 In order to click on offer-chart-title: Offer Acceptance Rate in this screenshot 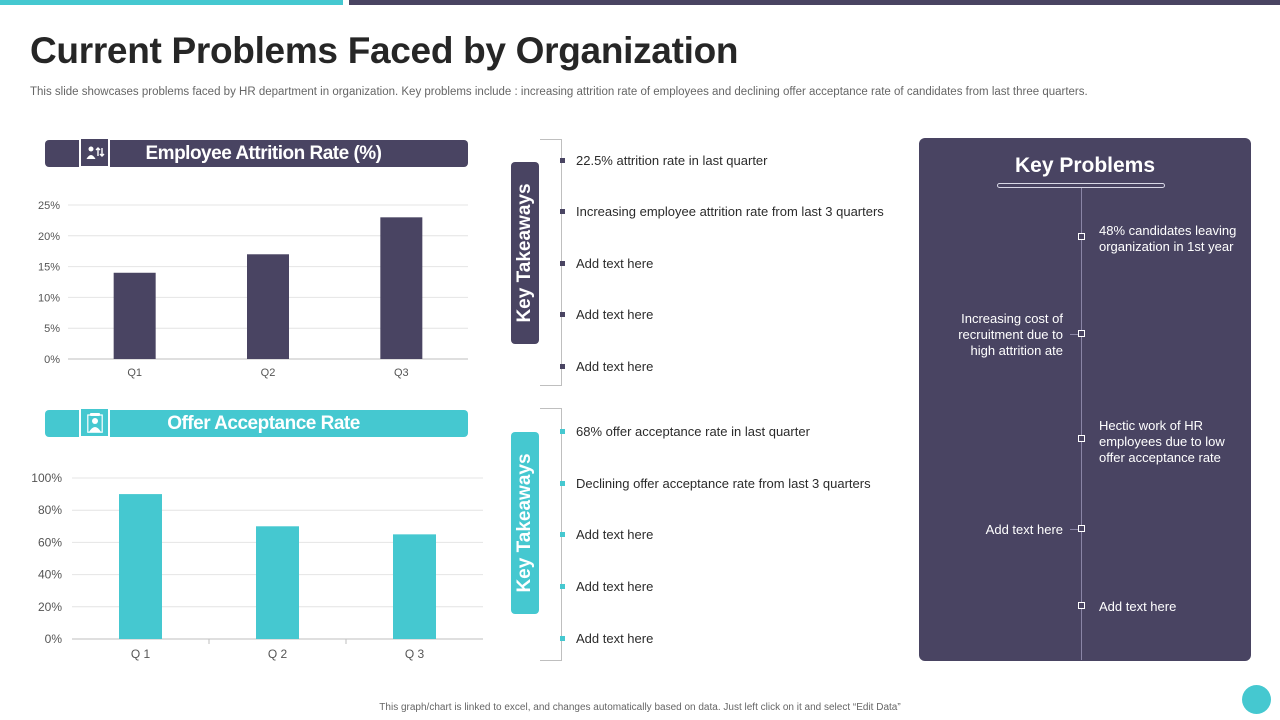, I will do `click(263, 423)`.